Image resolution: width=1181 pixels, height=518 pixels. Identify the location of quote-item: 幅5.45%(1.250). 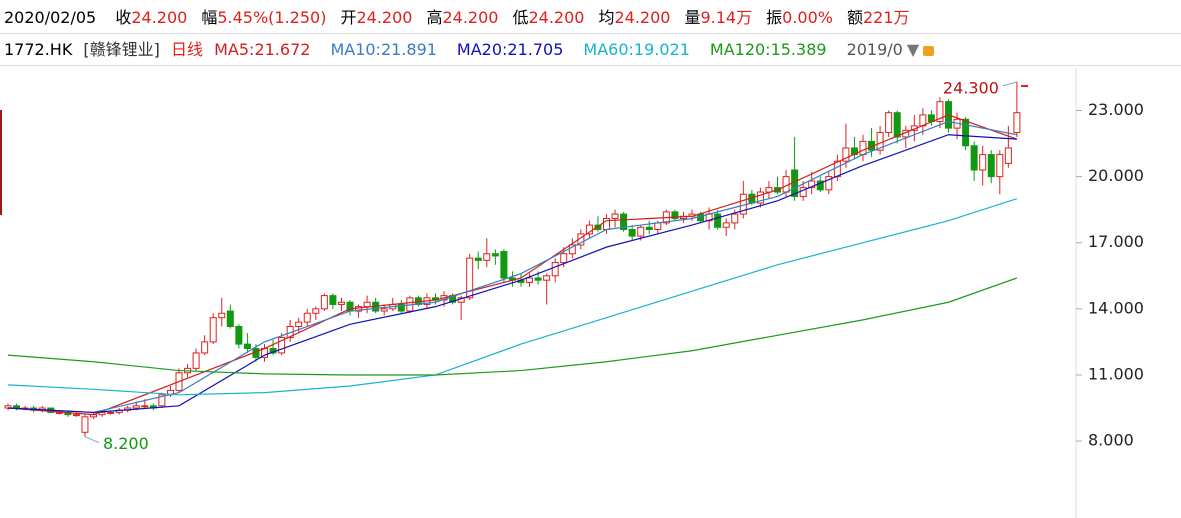
(263, 17).